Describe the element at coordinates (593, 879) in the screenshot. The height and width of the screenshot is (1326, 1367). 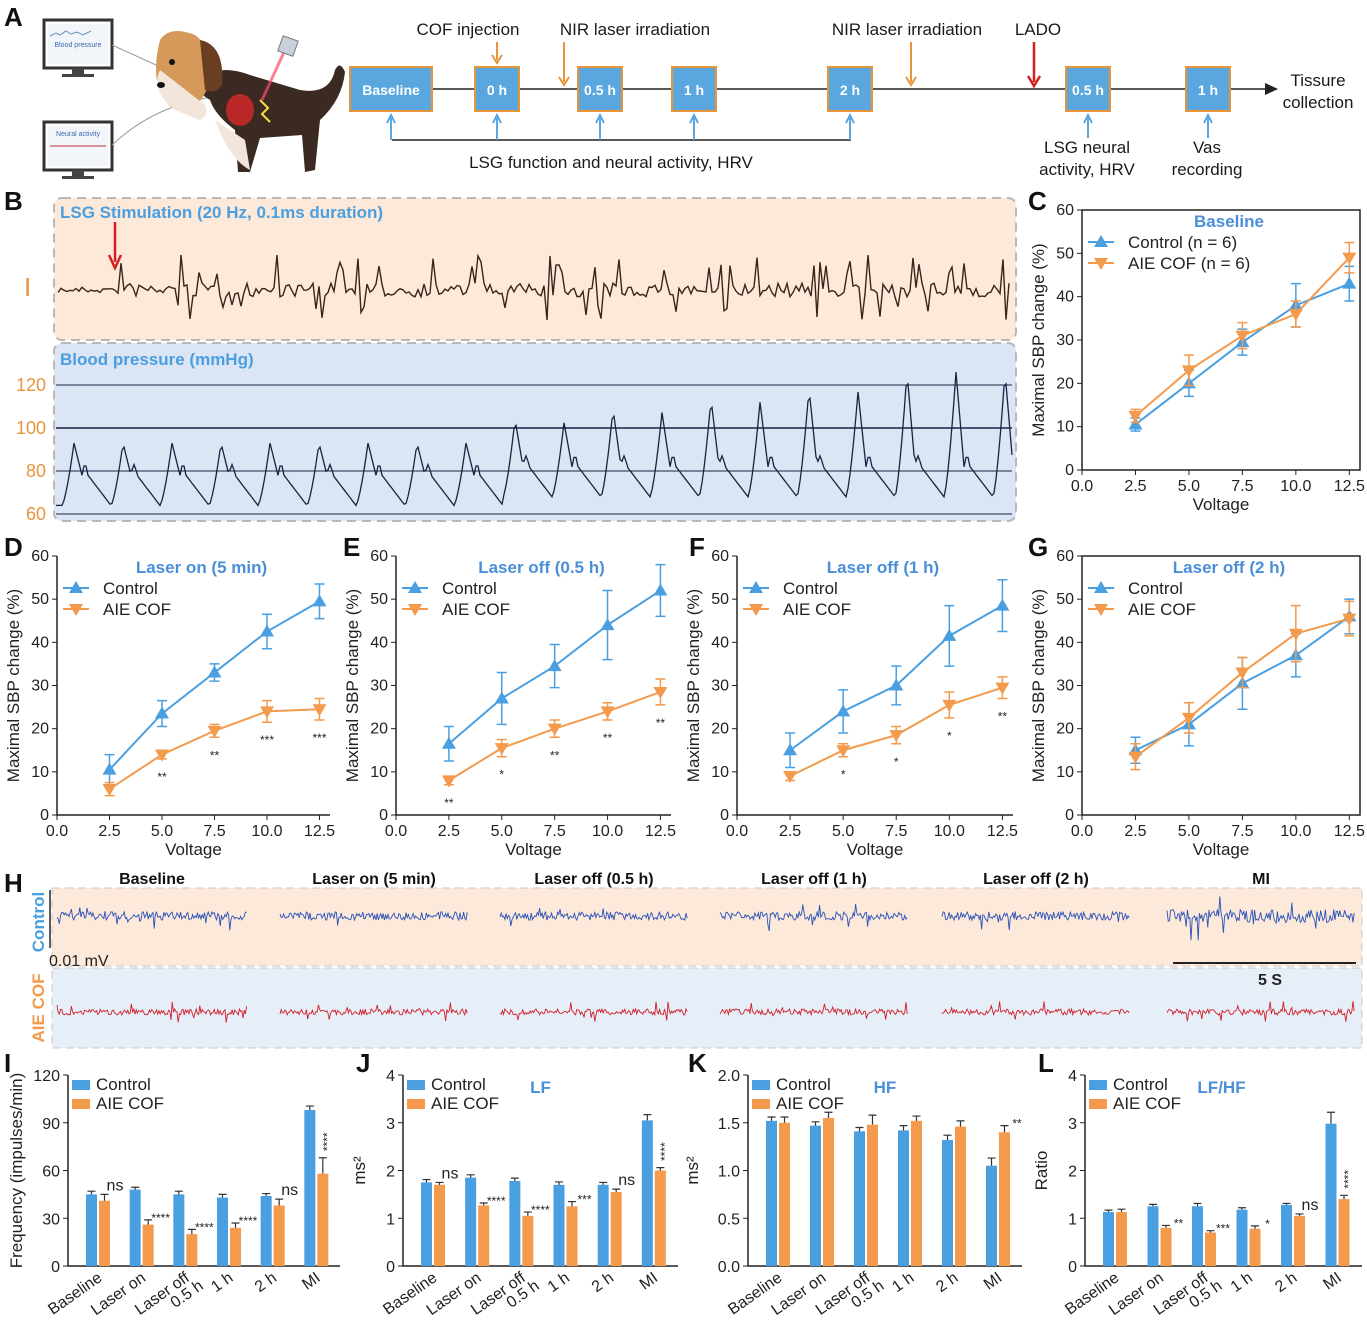
I see `recording-title-2: Laser off (0.5 h)` at that location.